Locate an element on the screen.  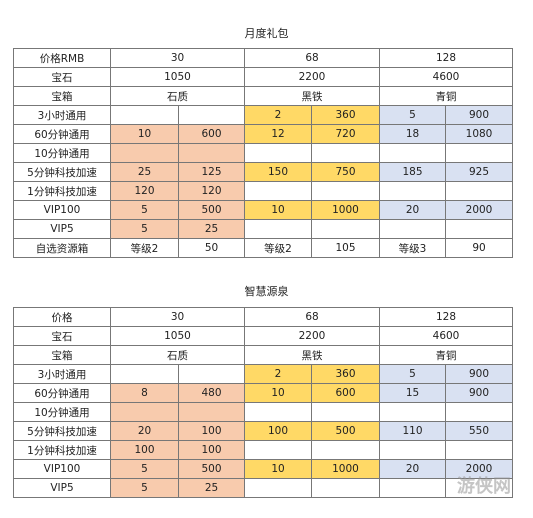
value-cell: 105 is located at coordinates (345, 248).